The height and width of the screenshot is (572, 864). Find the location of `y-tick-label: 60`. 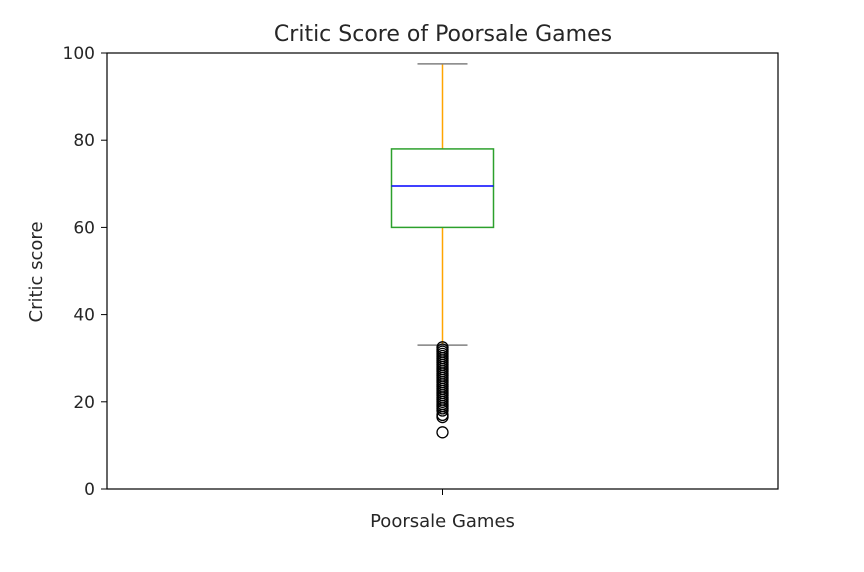

y-tick-label: 60 is located at coordinates (84, 228).